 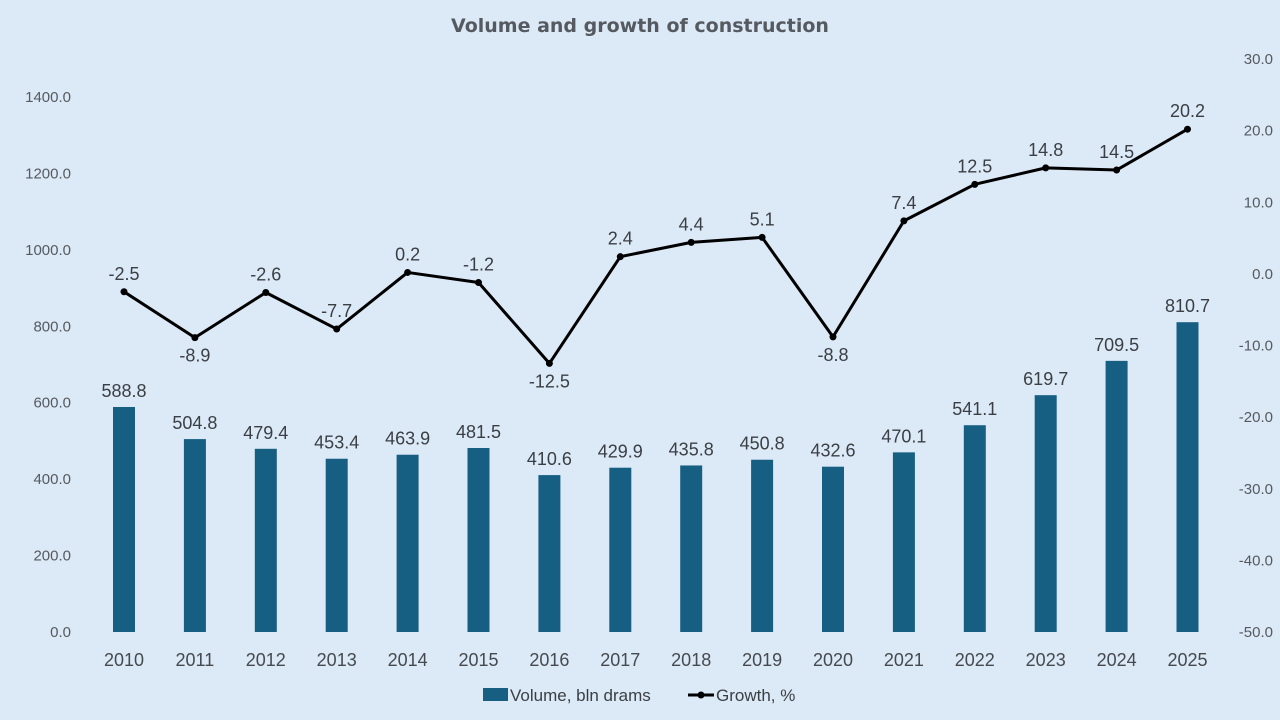 What do you see at coordinates (1256, 489) in the screenshot?
I see `right-axis-tick: -30.0` at bounding box center [1256, 489].